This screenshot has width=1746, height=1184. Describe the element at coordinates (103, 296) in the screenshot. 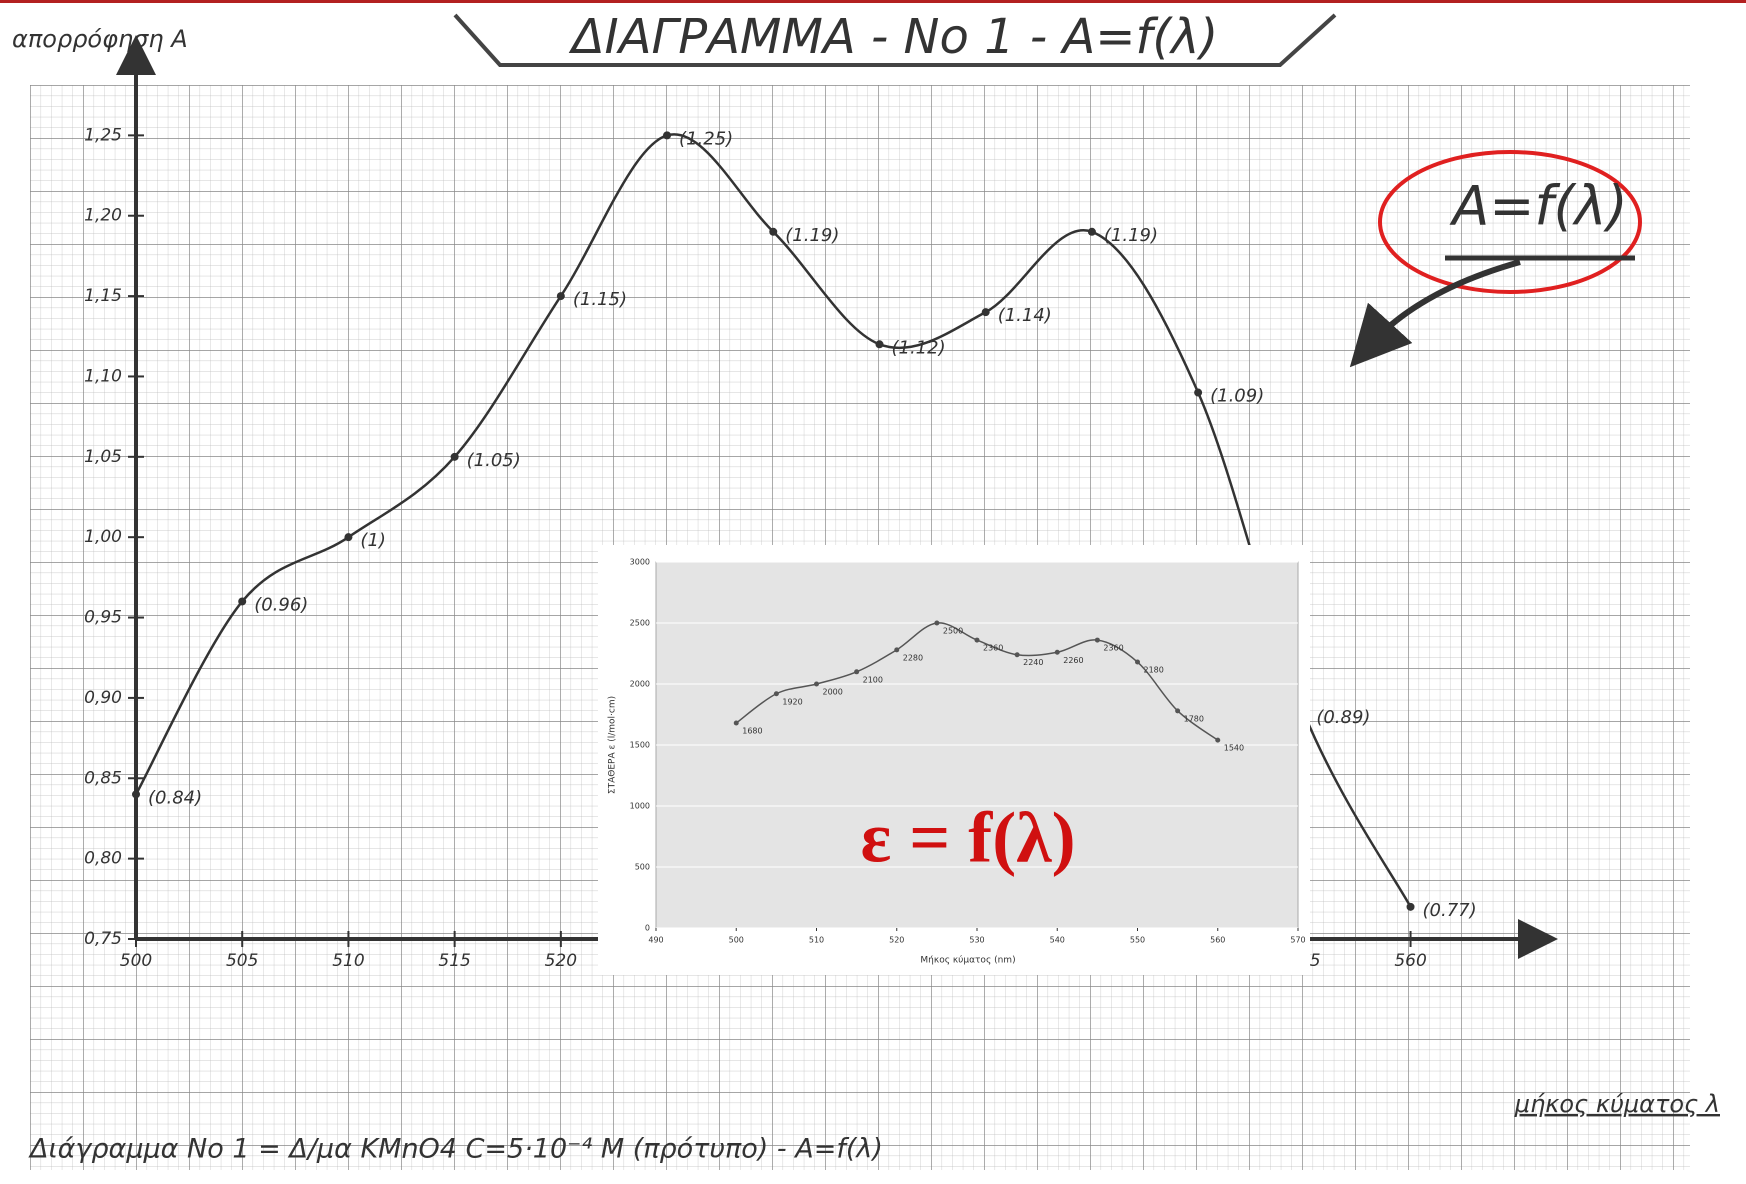

I see `y-tick-label: 1,15` at that location.